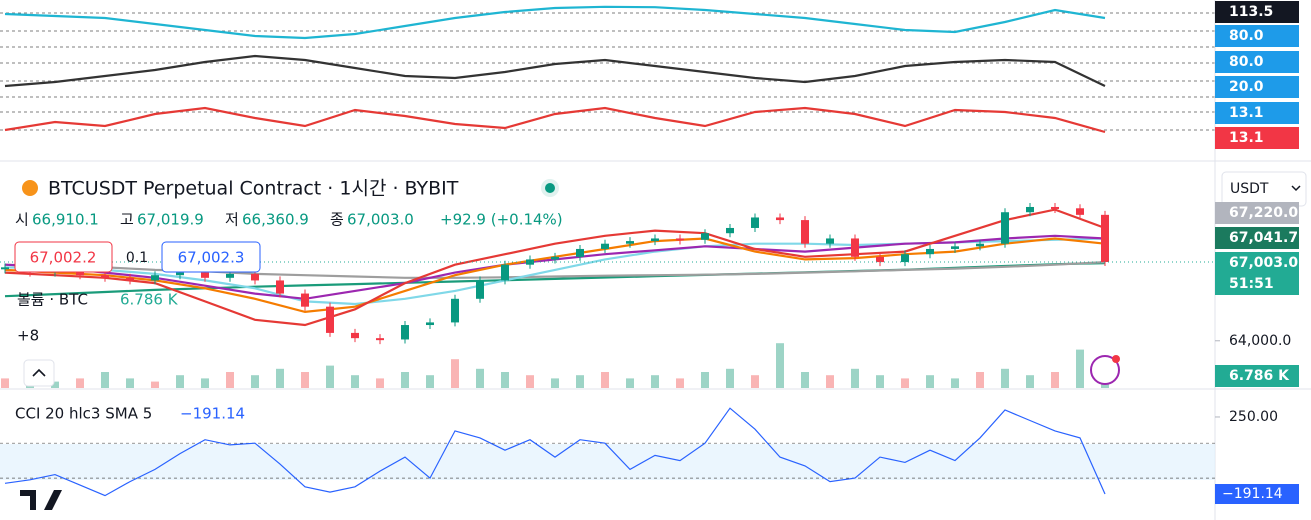 Image resolution: width=1311 pixels, height=520 pixels. What do you see at coordinates (214, 220) in the screenshot?
I see `ohlc: 시 66,910.1 고 67,019.9 저 66,360.9 종 67,003.0` at bounding box center [214, 220].